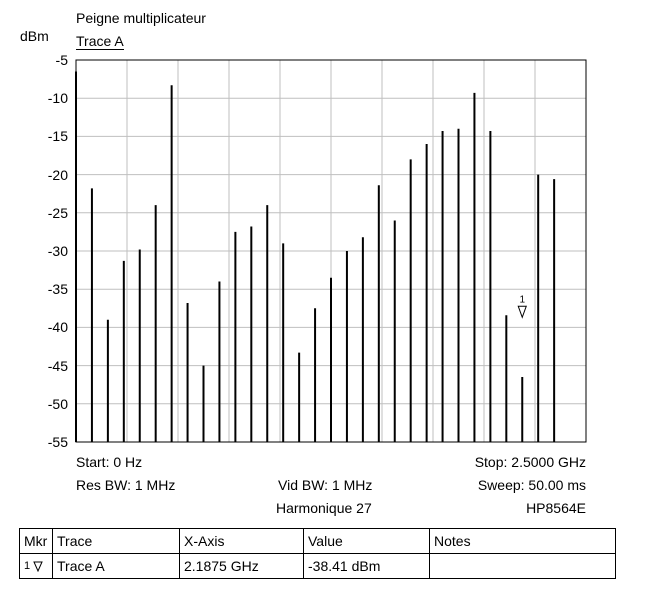 The image size is (656, 604). I want to click on col-x-axis: X-Axis, so click(241, 541).